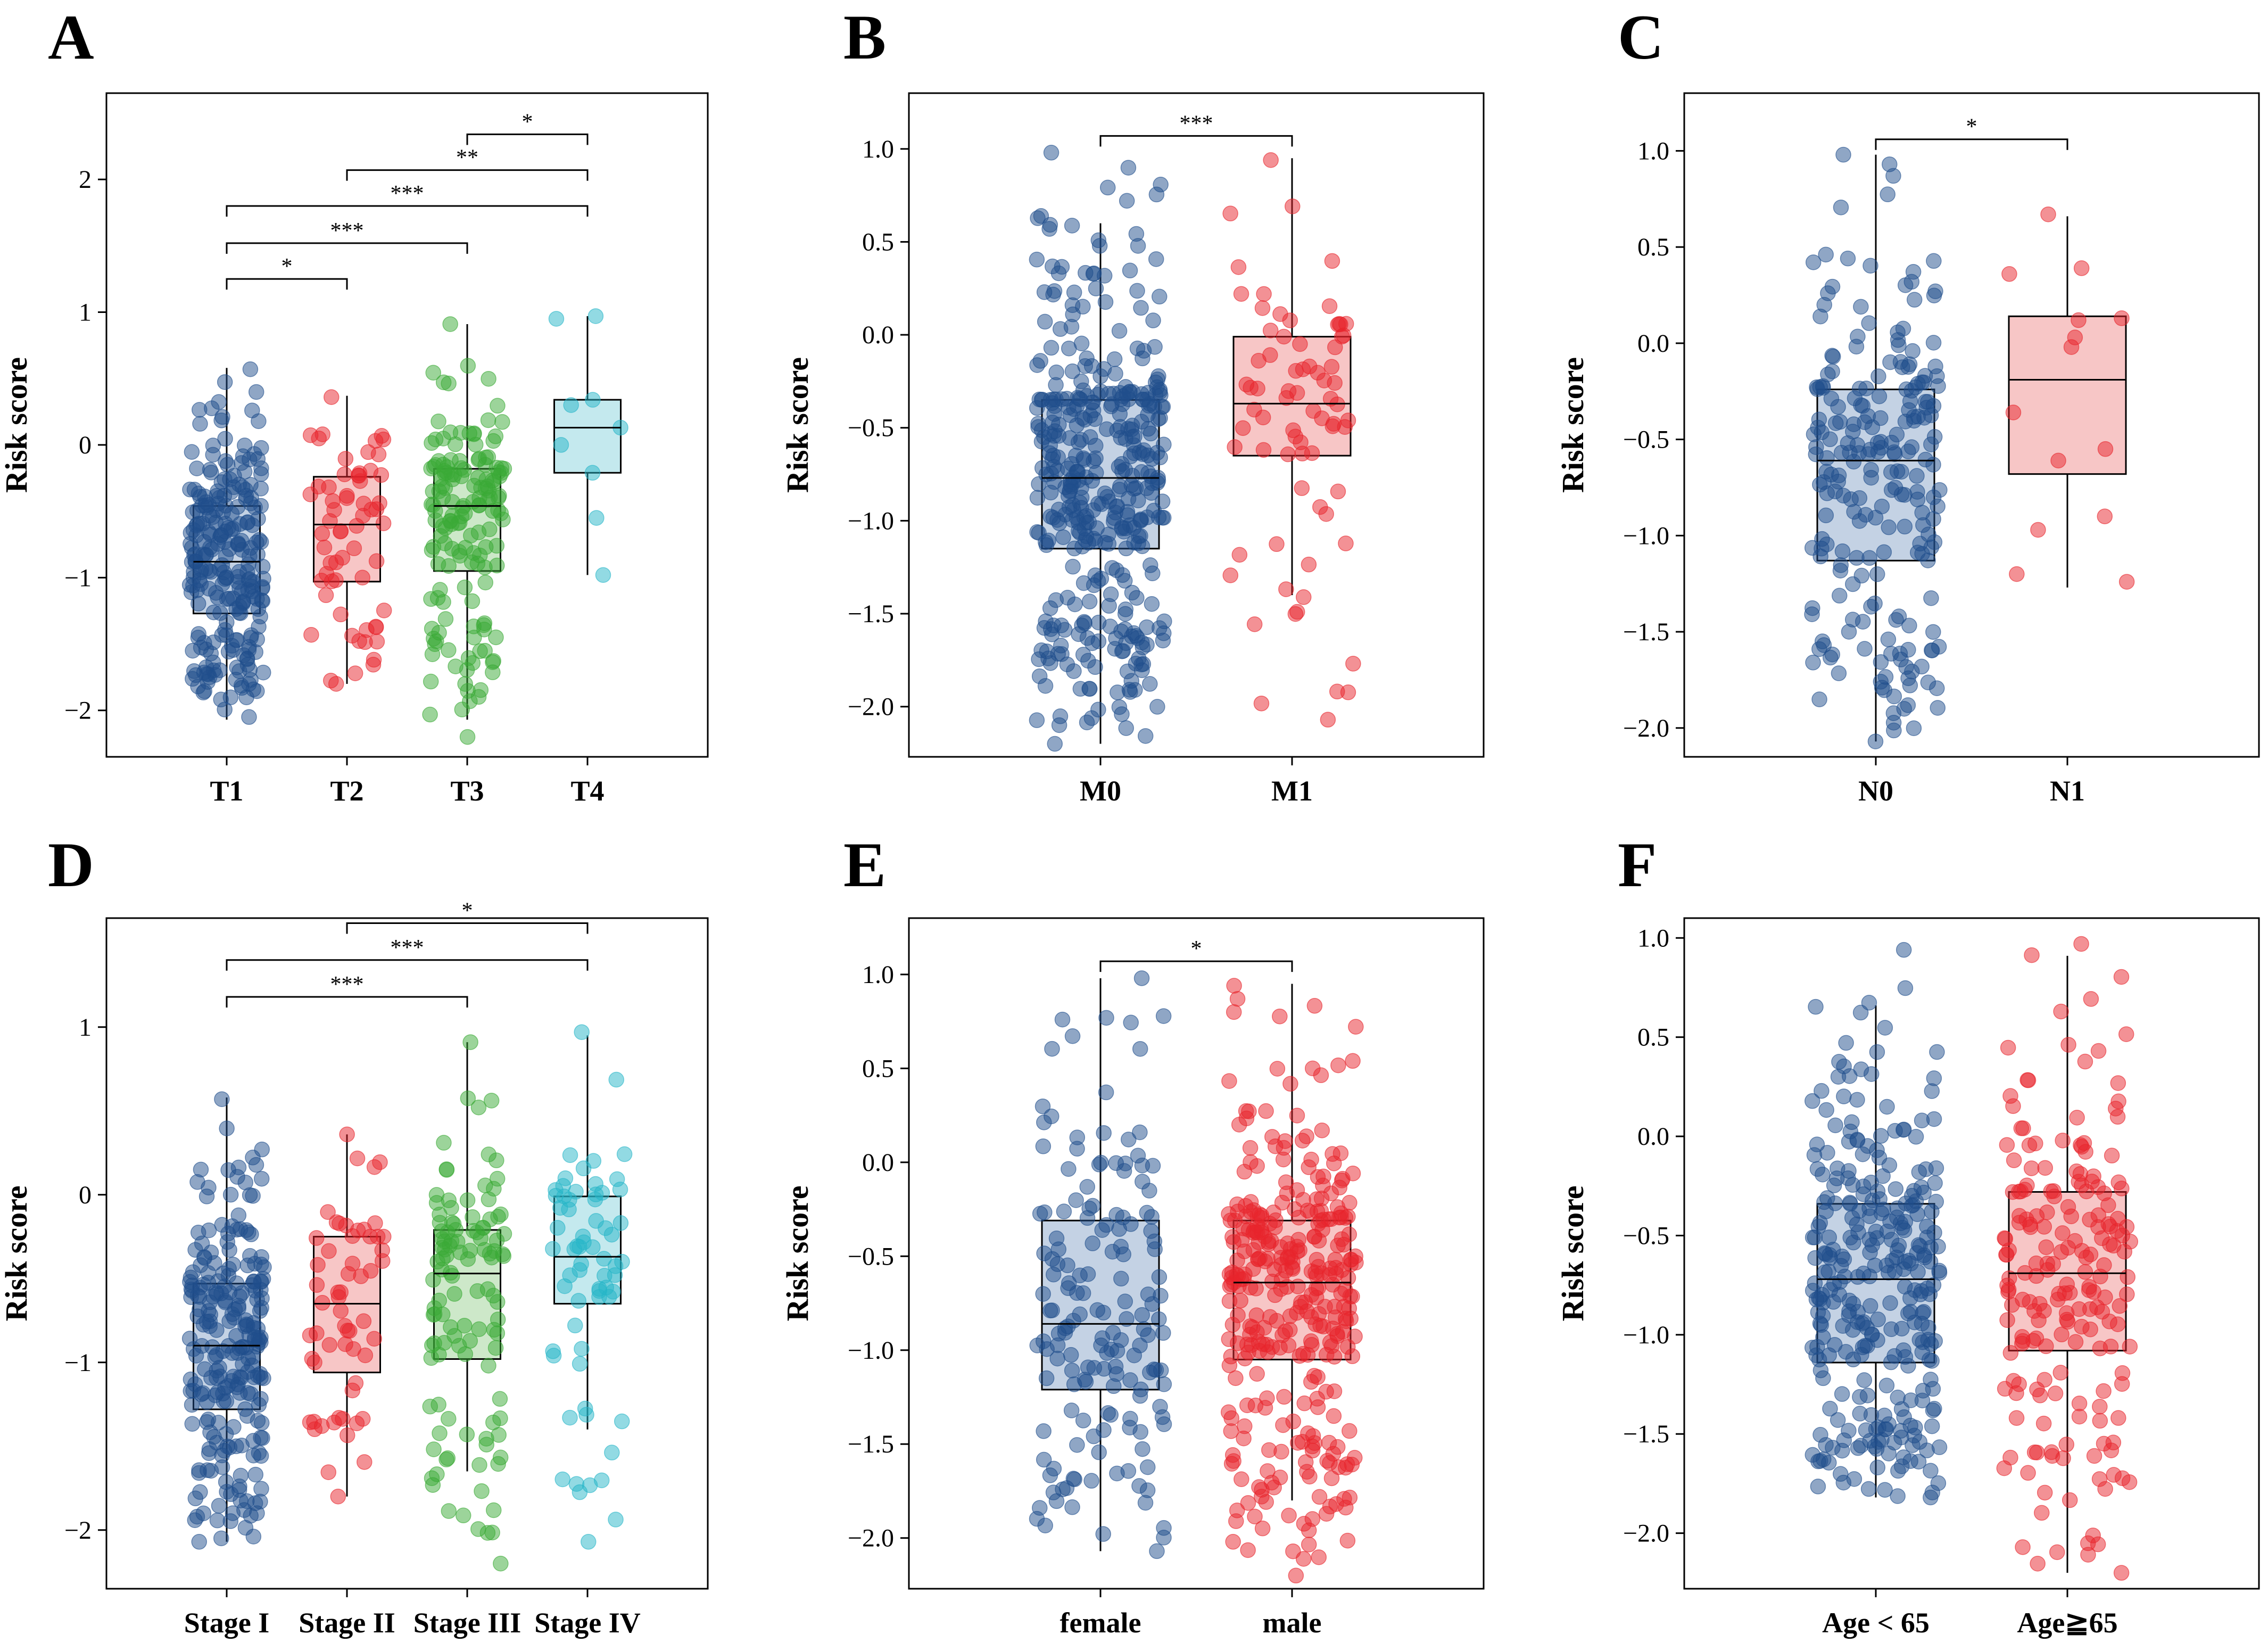 The width and height of the screenshot is (2268, 1651). Describe the element at coordinates (1876, 448) in the screenshot. I see `box-group-n0` at that location.